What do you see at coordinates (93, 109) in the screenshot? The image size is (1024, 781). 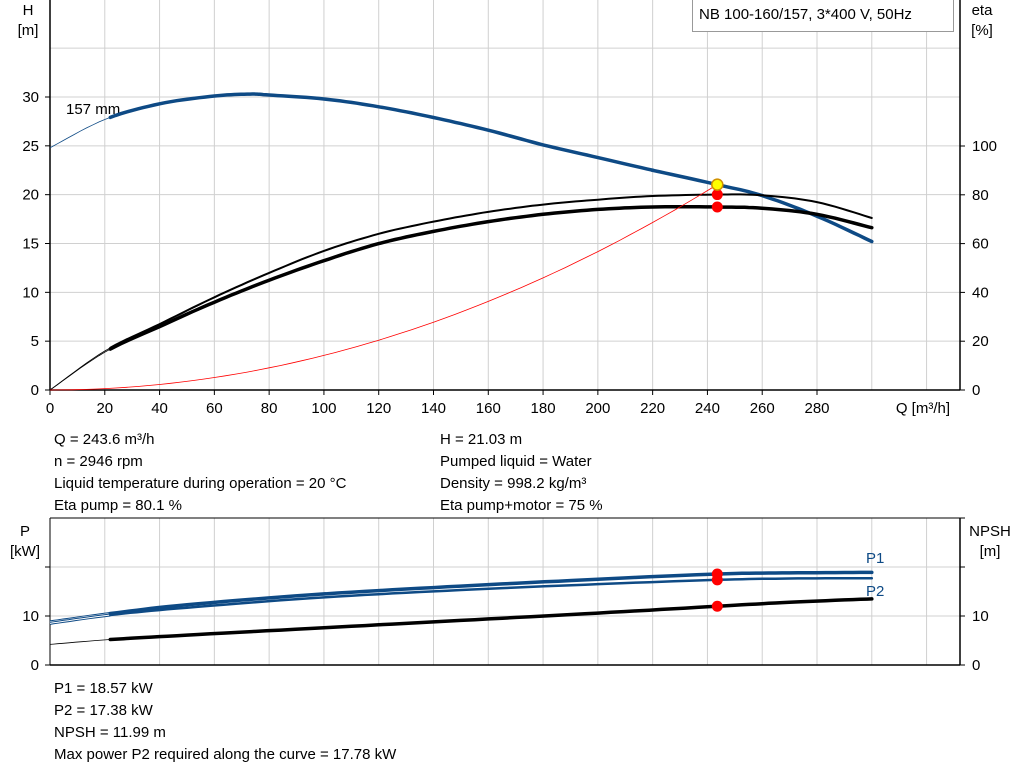 I see `impeller-diameter-label: 157 mm` at bounding box center [93, 109].